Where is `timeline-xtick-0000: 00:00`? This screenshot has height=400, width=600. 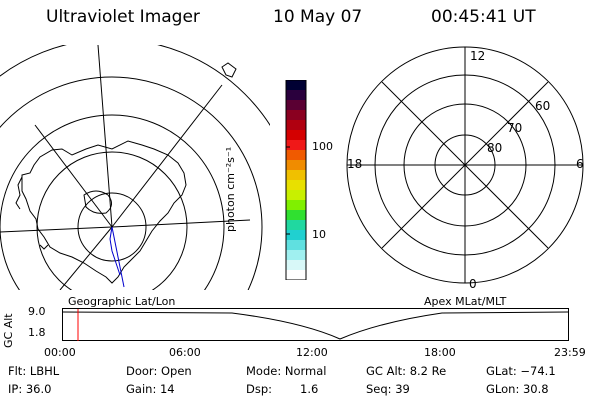
timeline-xtick-0000: 00:00 is located at coordinates (60, 352).